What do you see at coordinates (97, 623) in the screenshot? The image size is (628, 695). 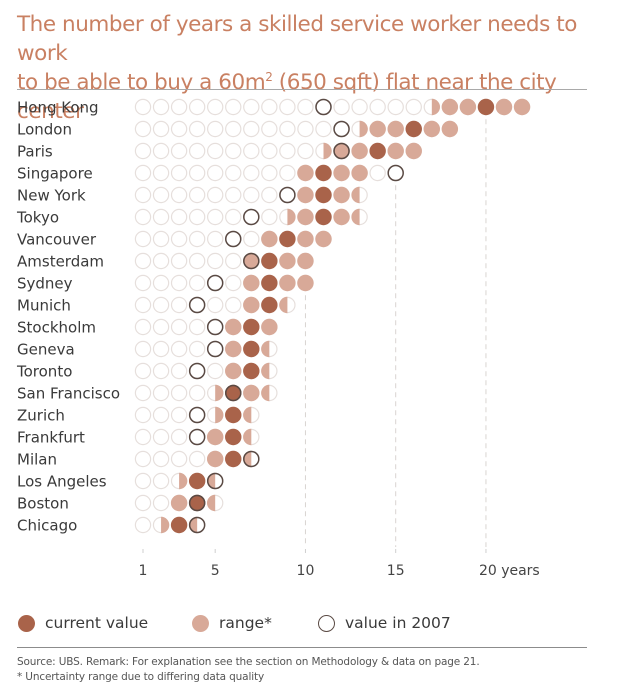 I see `legend-current-label: current value` at bounding box center [97, 623].